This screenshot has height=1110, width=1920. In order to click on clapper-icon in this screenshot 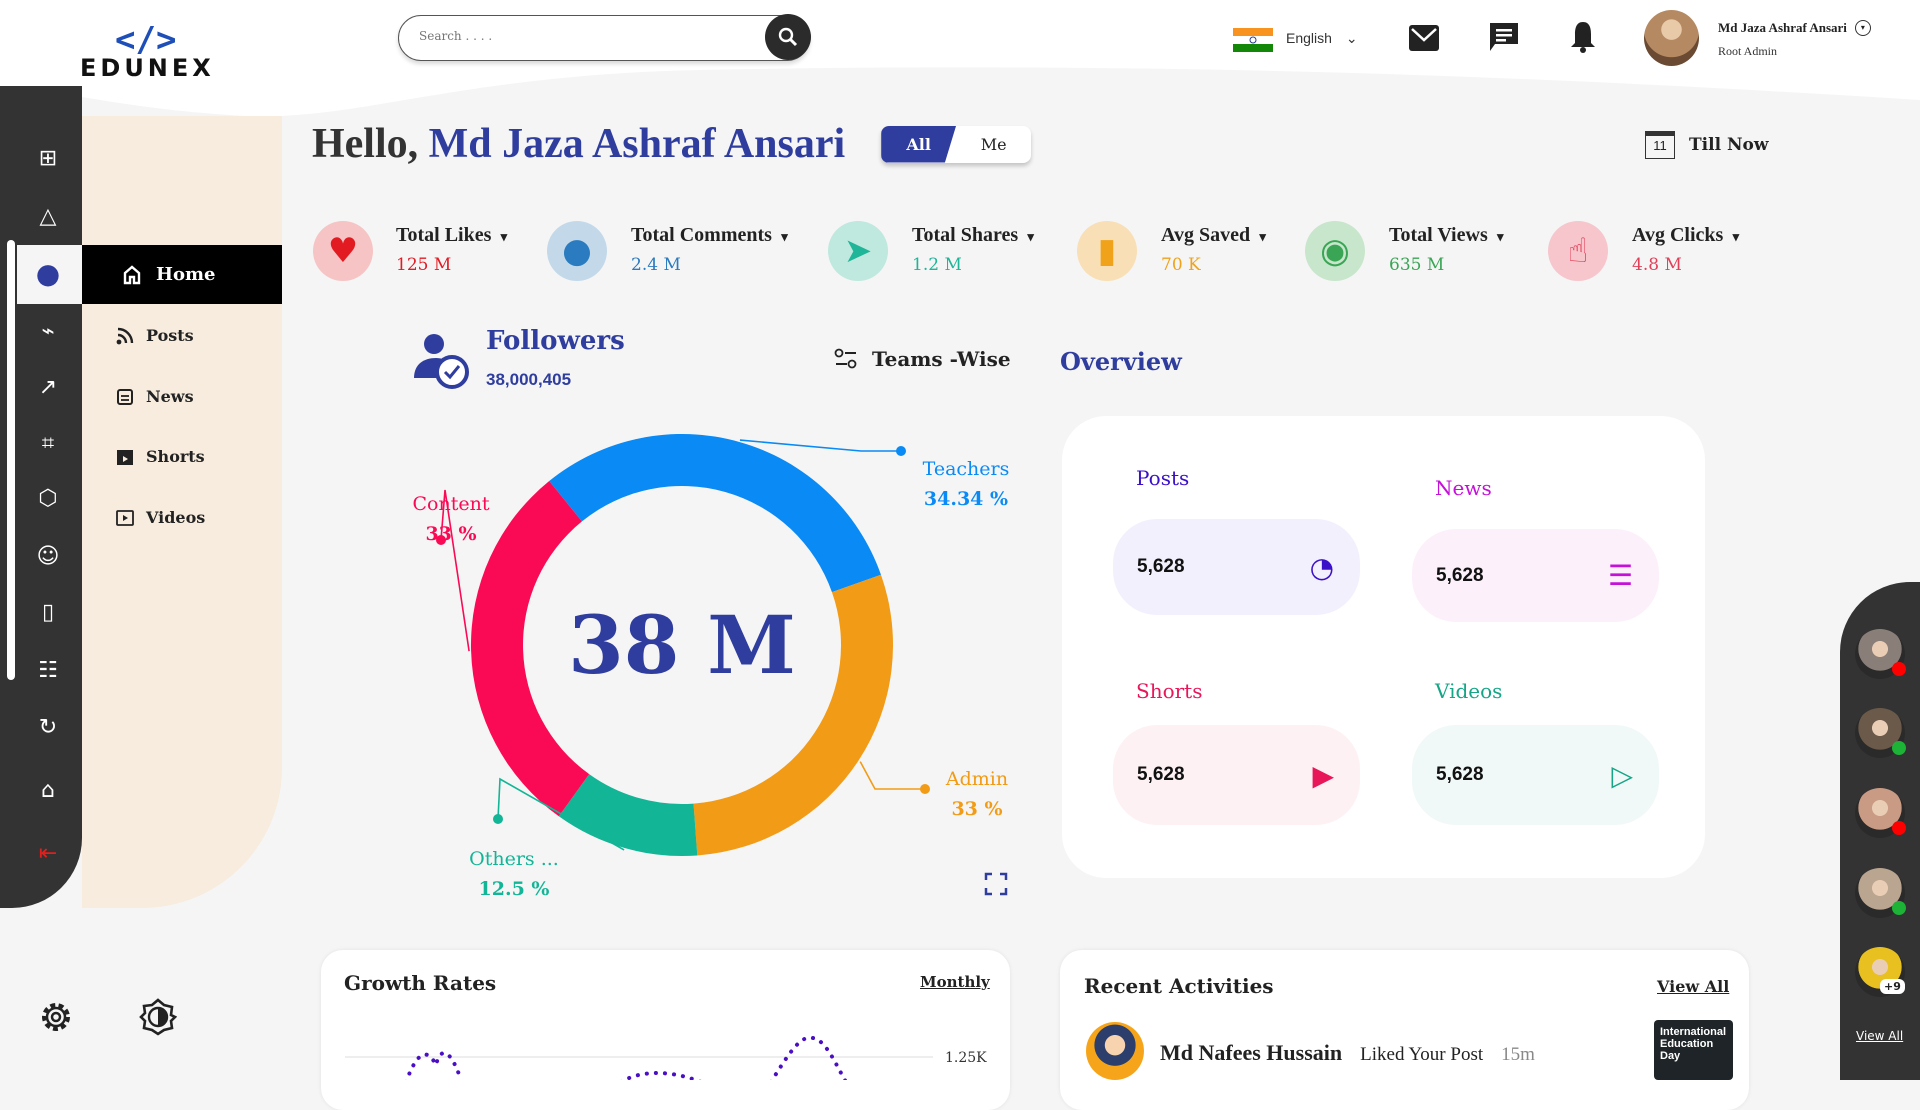, I will do `click(125, 457)`.